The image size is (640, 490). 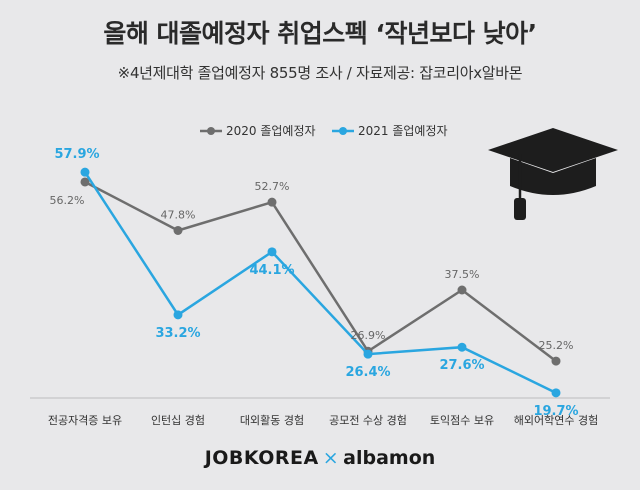 What do you see at coordinates (177, 333) in the screenshot?
I see `data-label-2021: 33.2%` at bounding box center [177, 333].